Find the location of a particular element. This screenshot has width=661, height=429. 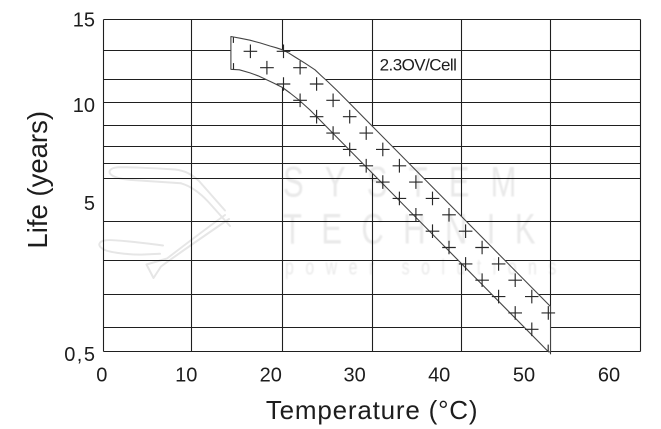

svg-text: 30 is located at coordinates (354, 376).